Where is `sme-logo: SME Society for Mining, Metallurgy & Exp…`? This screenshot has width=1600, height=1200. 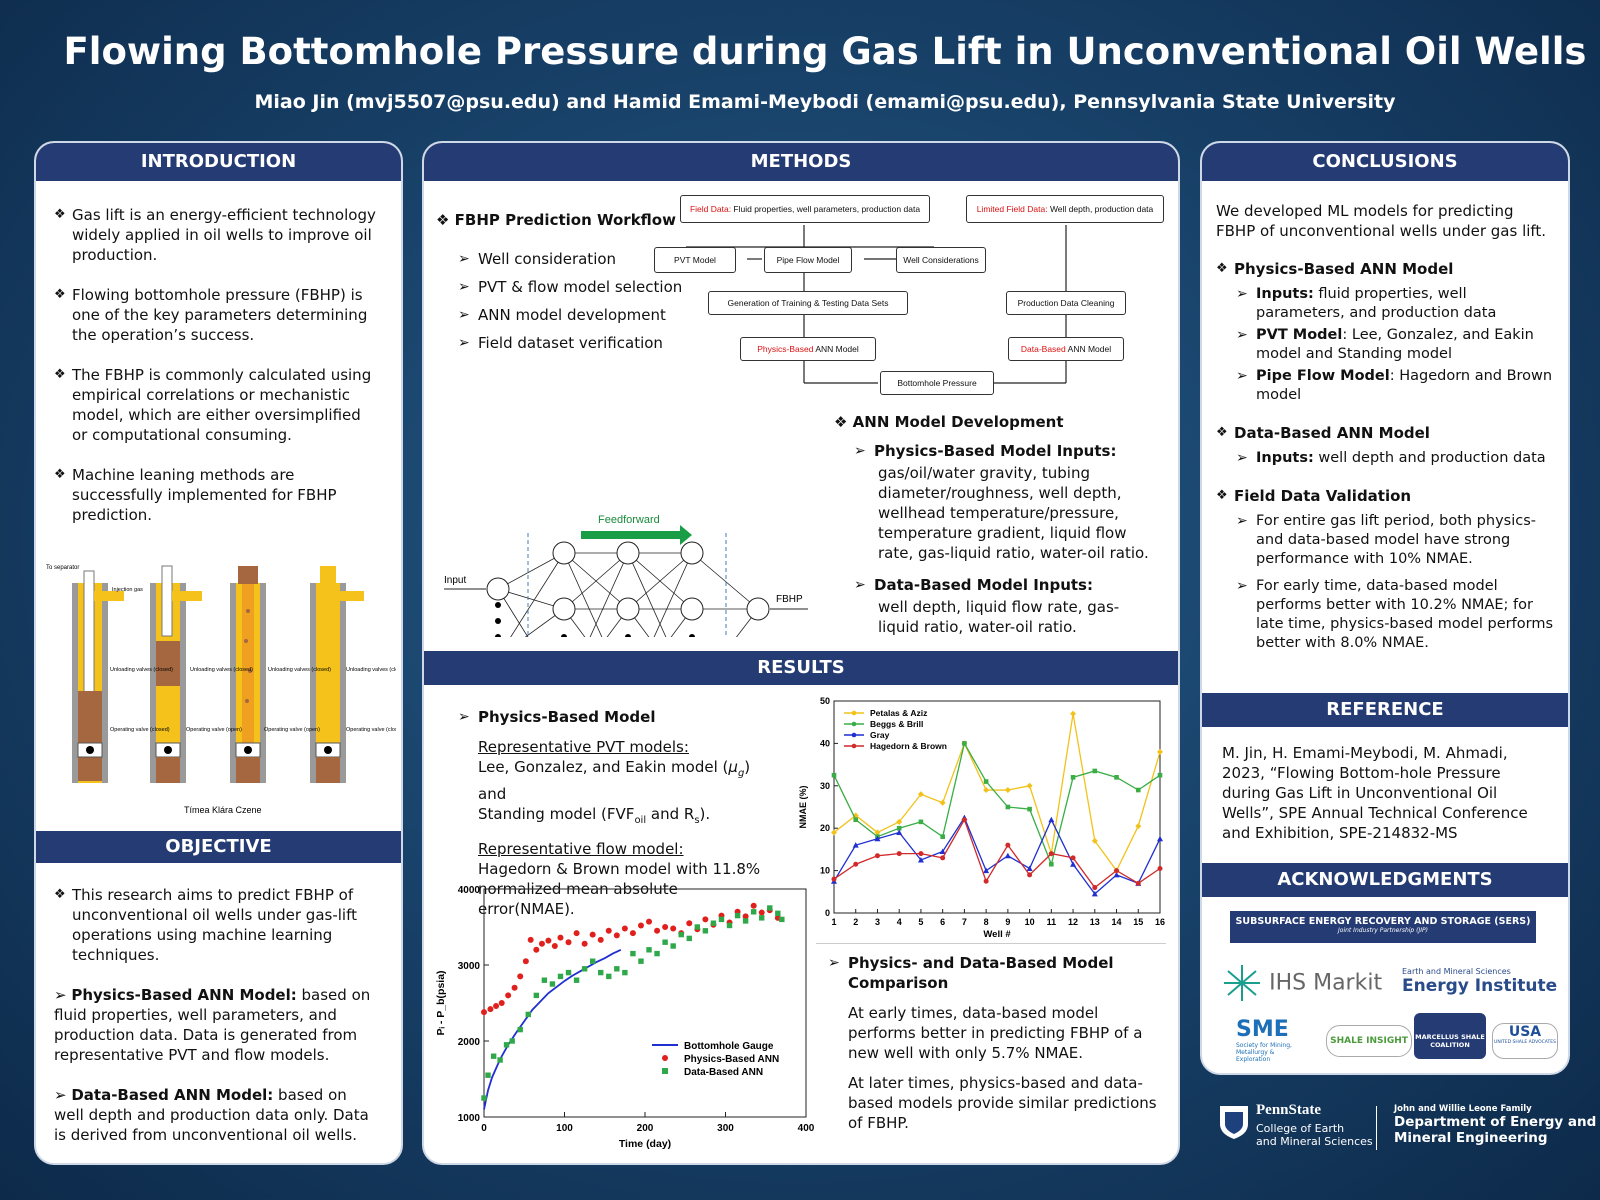 sme-logo: SME Society for Mining, Metallurgy & Exp… is located at coordinates (1271, 1040).